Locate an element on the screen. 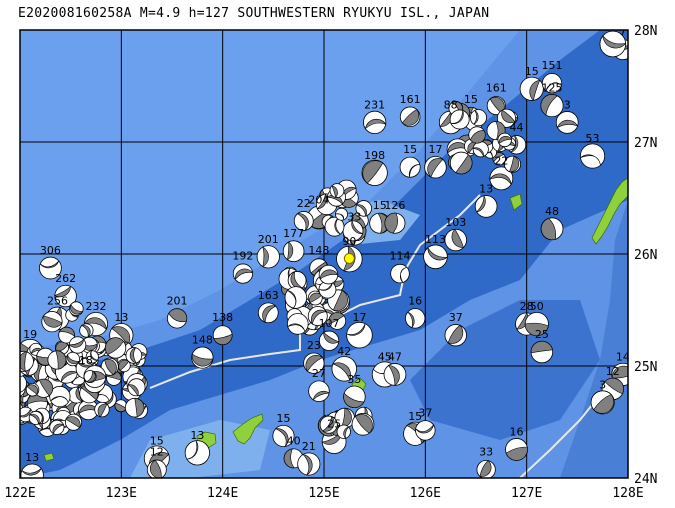 The width and height of the screenshot is (675, 508). event-label: 17 is located at coordinates (359, 317).